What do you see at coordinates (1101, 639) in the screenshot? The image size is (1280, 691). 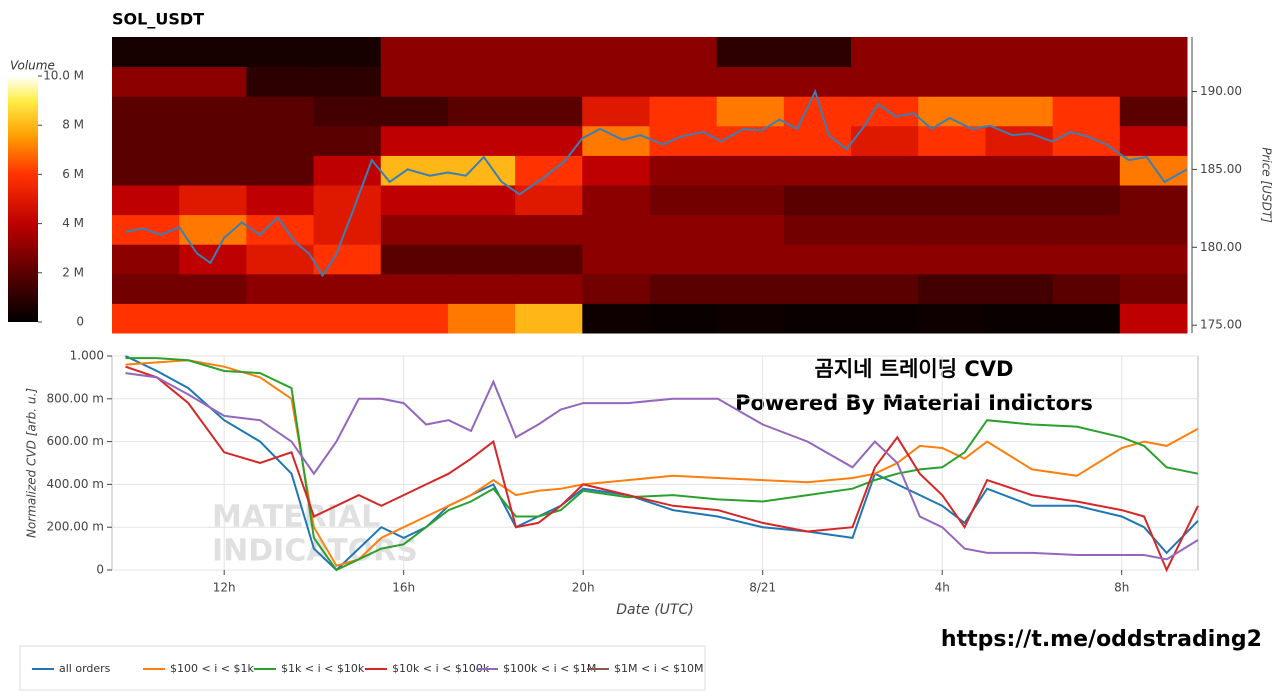 I see `footer-link: https://t.me/oddstrading2` at bounding box center [1101, 639].